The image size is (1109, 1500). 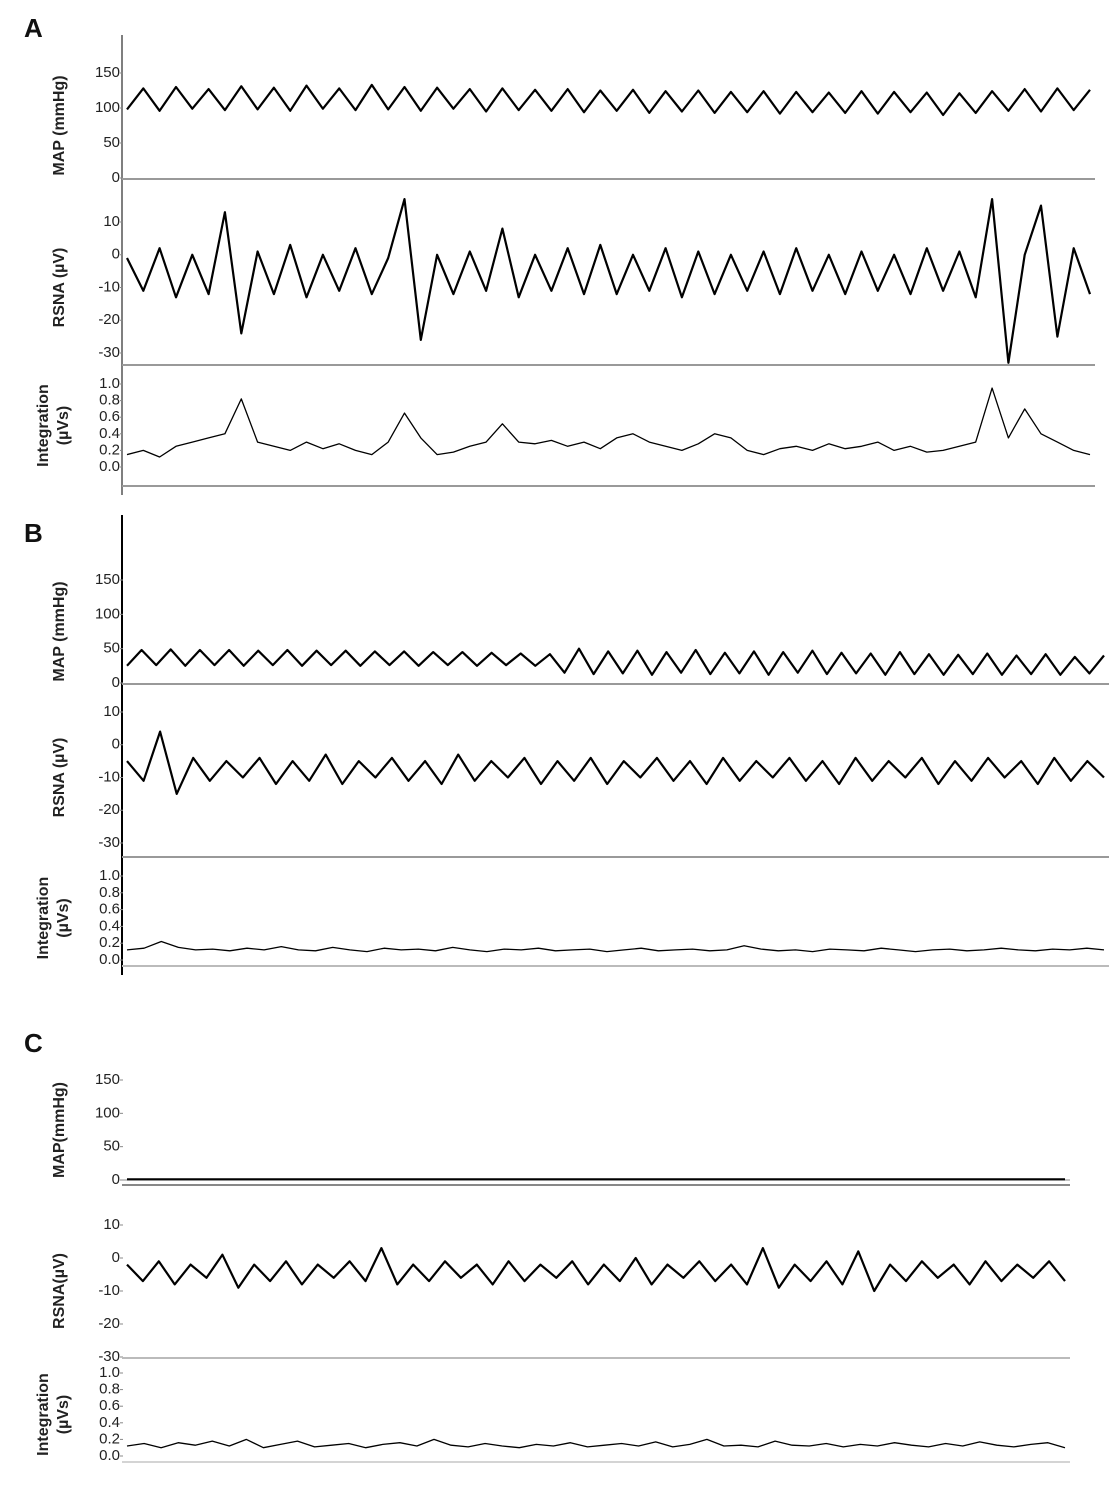 I want to click on y-axis-label: MAP(mmHg), so click(x=59, y=1130).